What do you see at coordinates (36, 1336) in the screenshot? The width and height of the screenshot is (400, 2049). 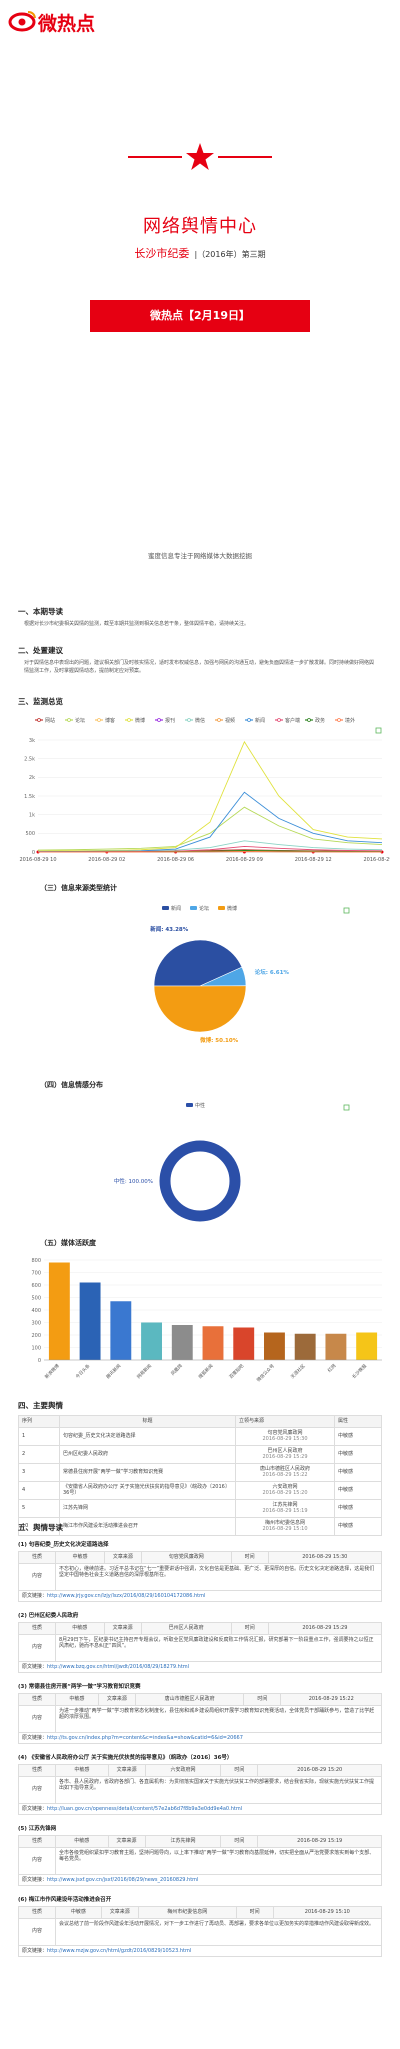 I see `y-tick-label: 200` at bounding box center [36, 1336].